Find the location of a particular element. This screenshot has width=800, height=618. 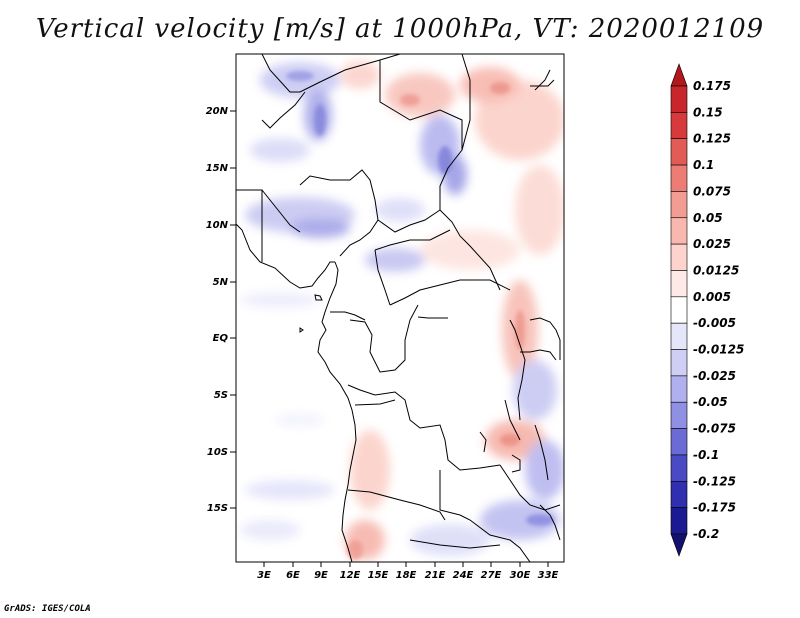

lat-label: 5N is located at coordinates (221, 282).